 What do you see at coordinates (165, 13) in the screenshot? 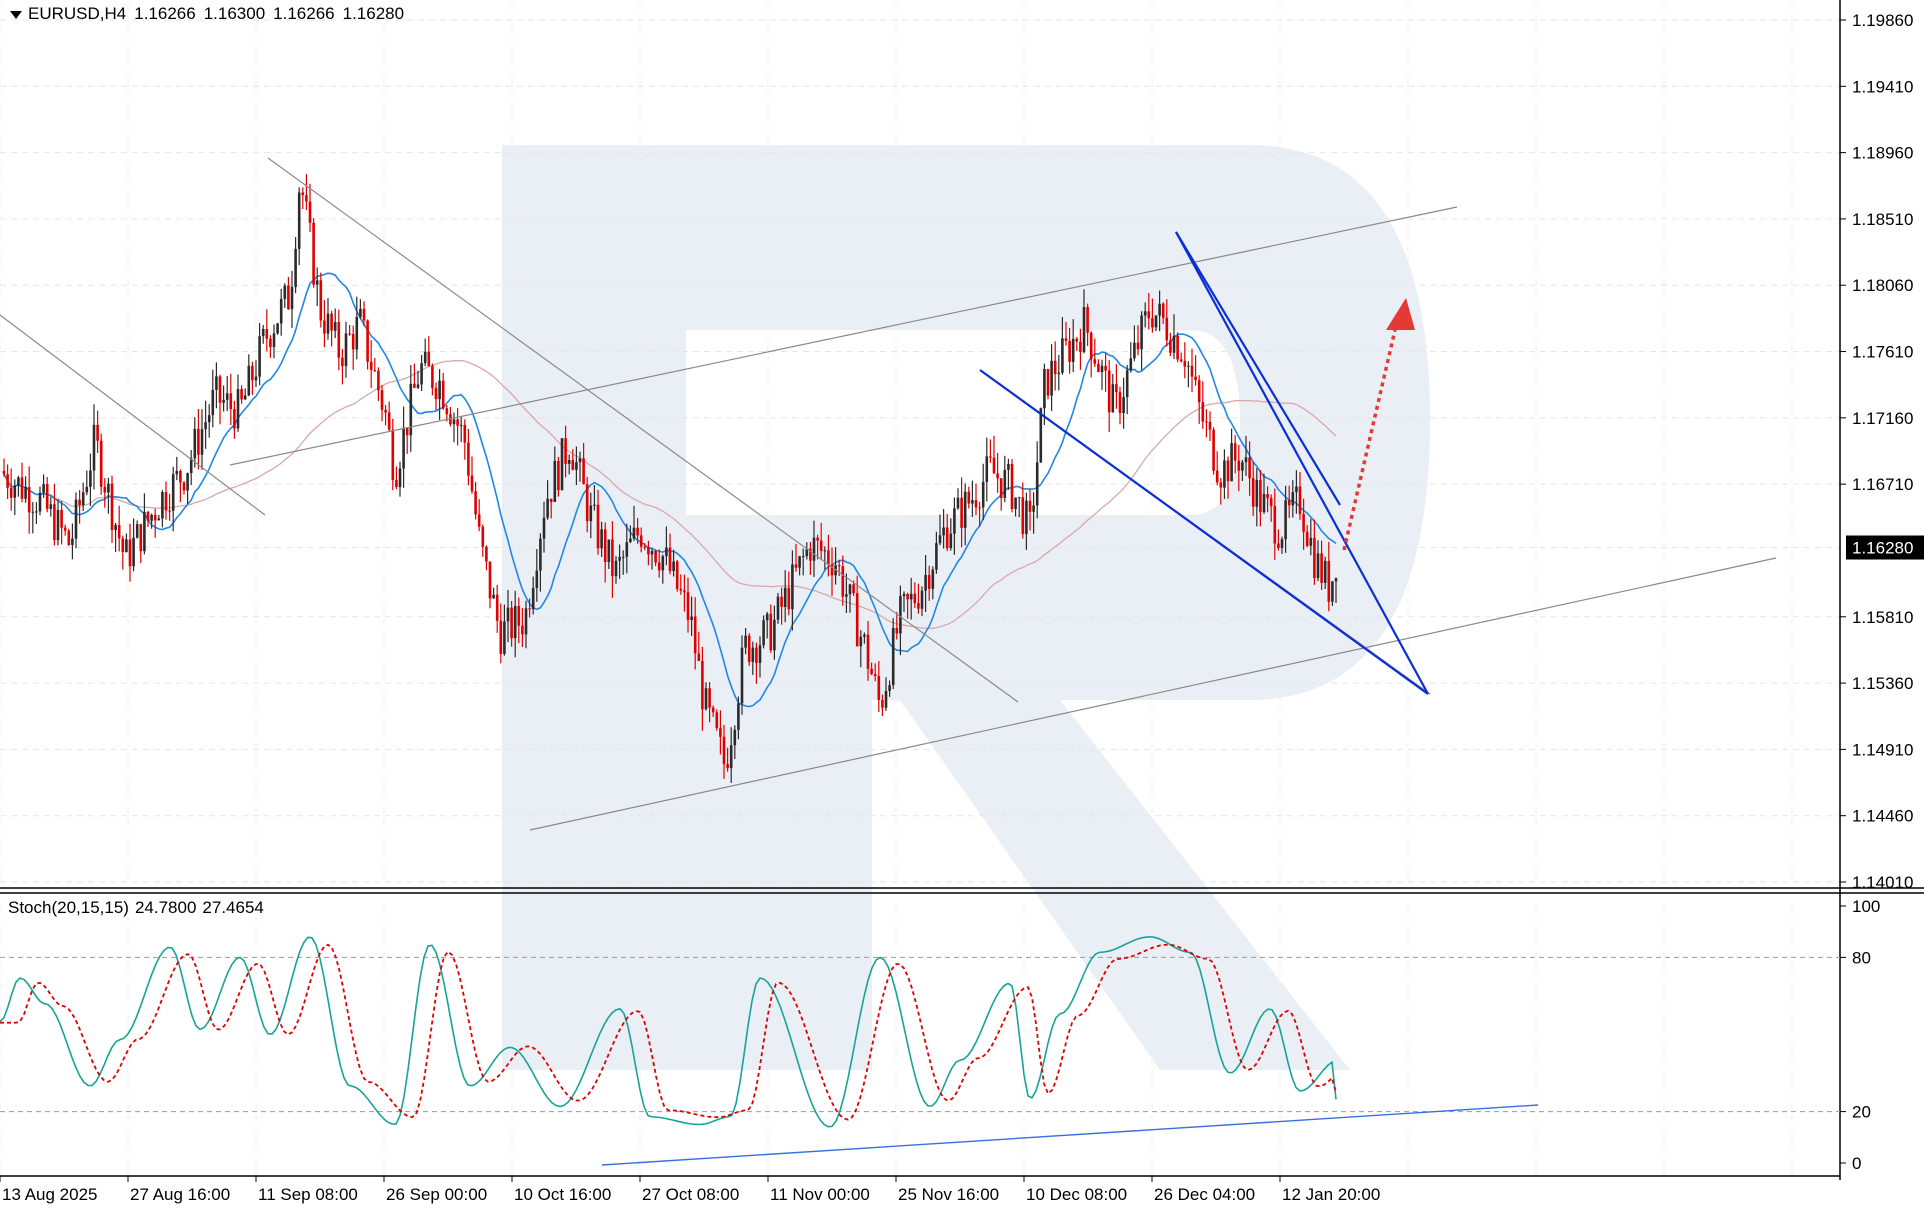
I see `open-value: 1.16266` at bounding box center [165, 13].